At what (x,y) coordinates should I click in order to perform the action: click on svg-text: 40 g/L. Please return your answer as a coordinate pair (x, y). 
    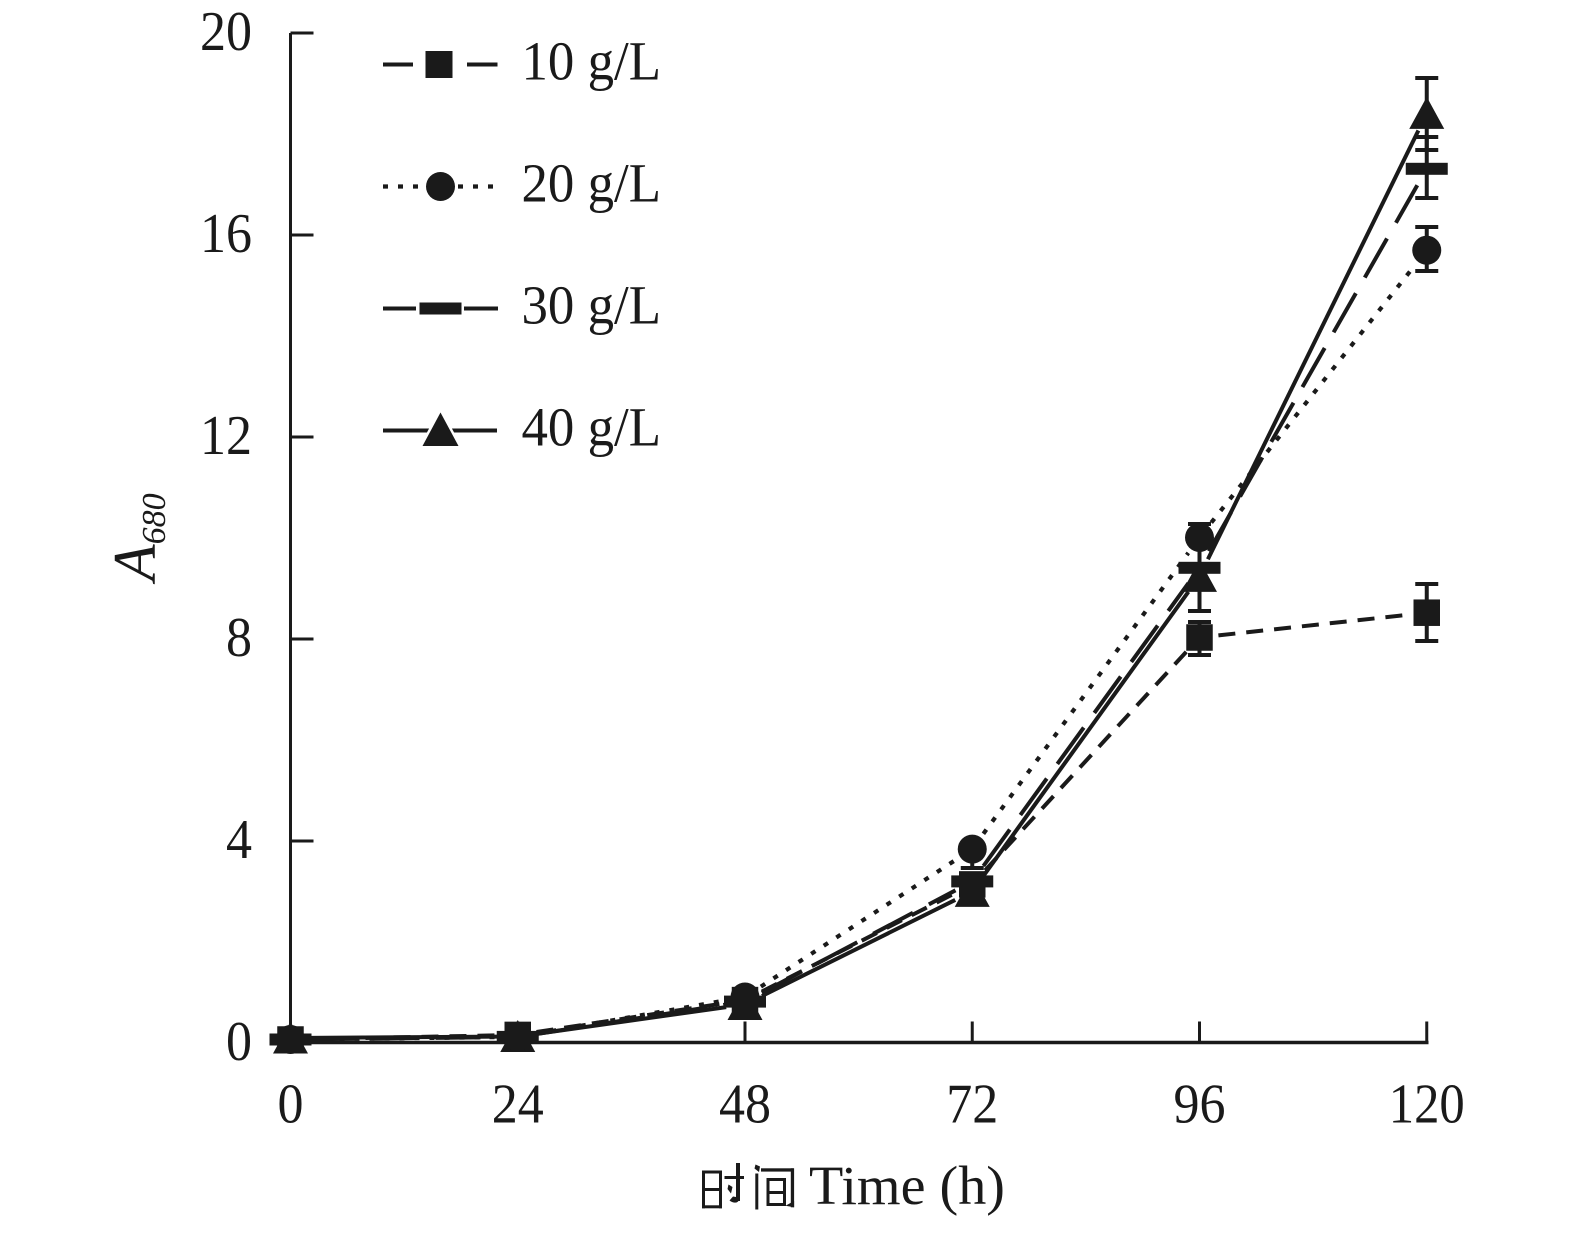
    Looking at the image, I should click on (592, 427).